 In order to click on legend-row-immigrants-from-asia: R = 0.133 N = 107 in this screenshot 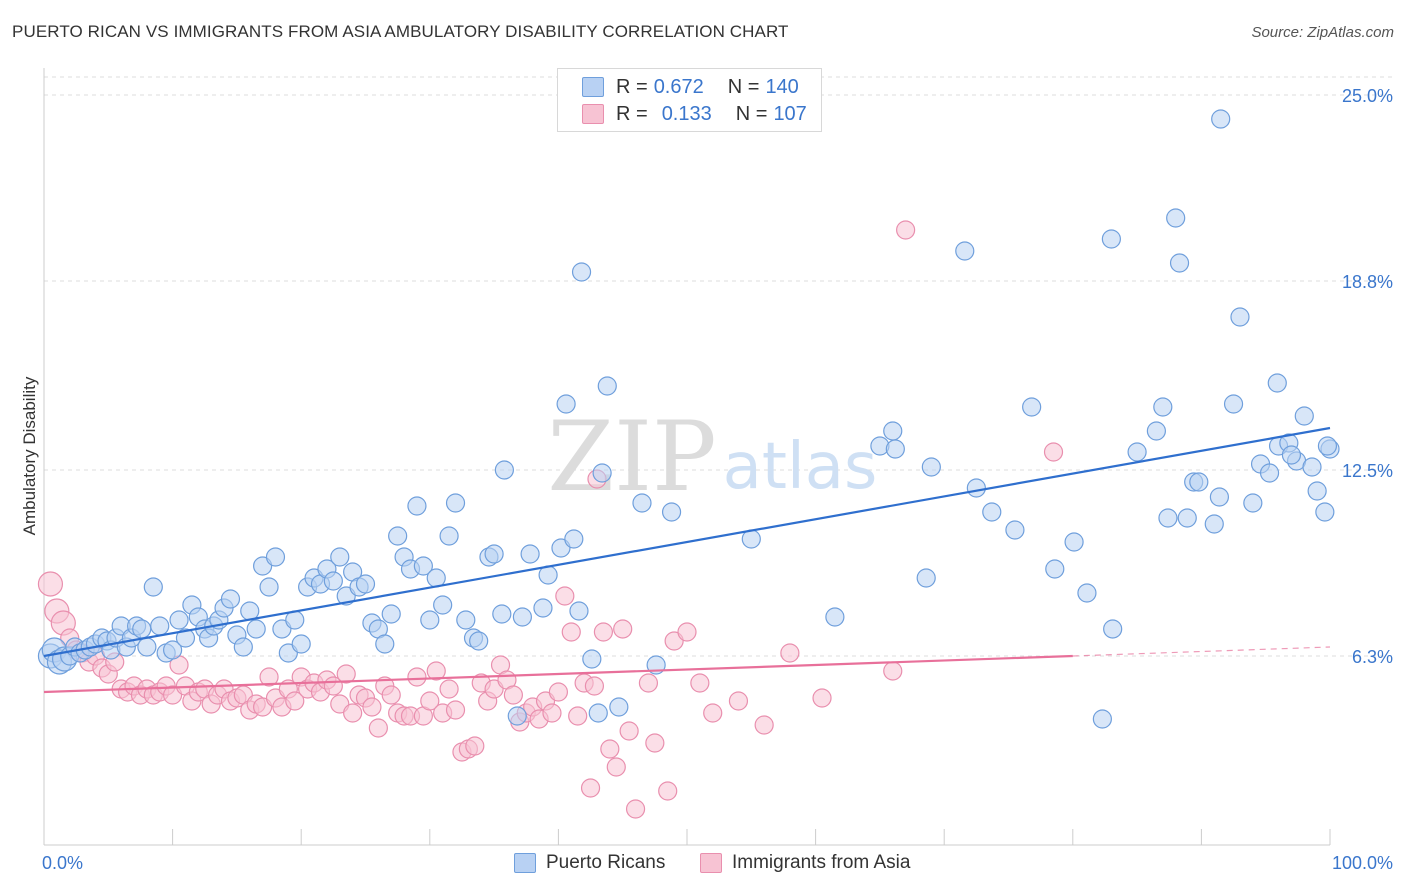, I will do `click(694, 114)`.